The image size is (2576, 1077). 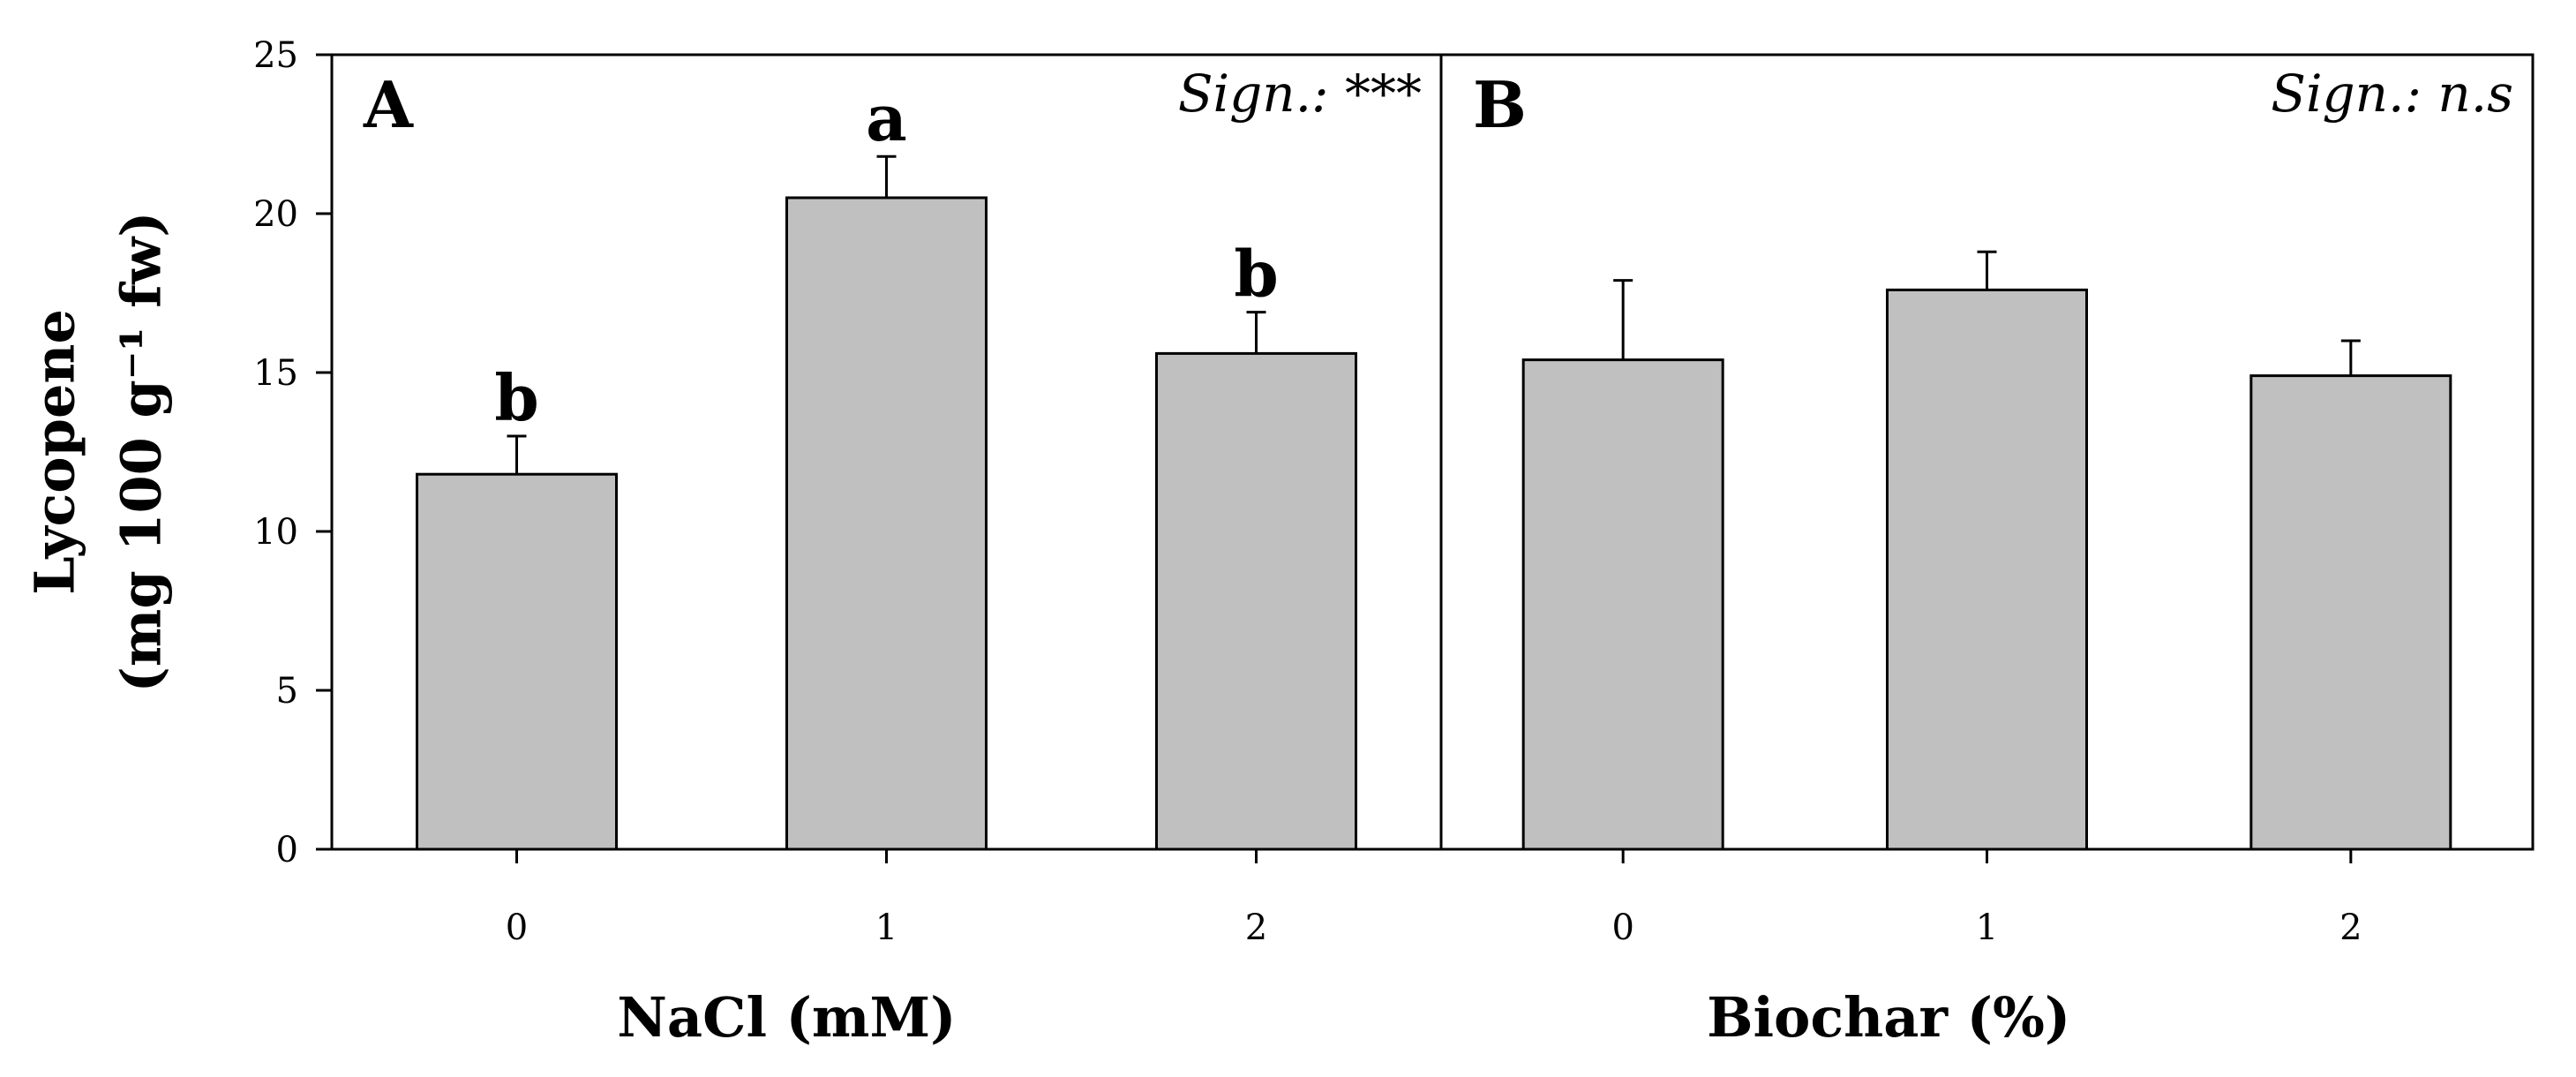 What do you see at coordinates (275, 55) in the screenshot?
I see `y-tick-label: 25` at bounding box center [275, 55].